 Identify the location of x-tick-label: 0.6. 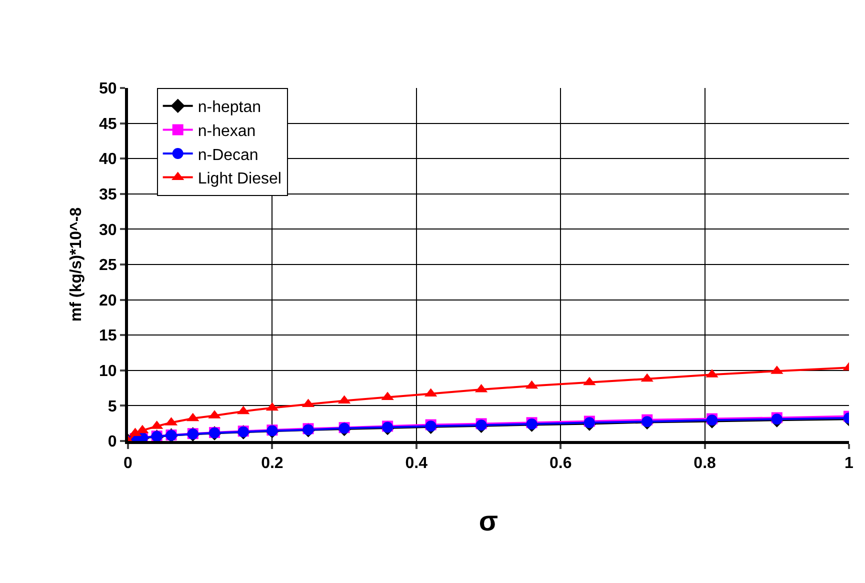
(560, 463).